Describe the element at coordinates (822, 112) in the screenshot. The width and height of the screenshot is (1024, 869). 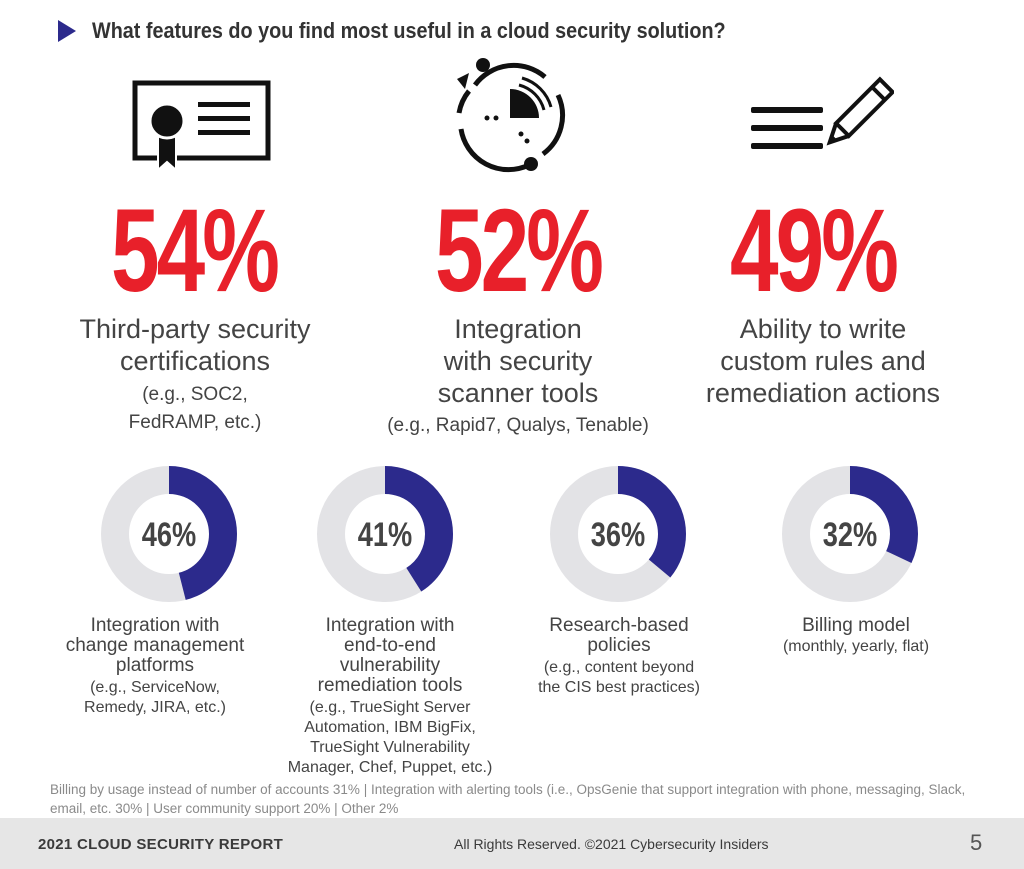
I see `pencil-list-icon` at that location.